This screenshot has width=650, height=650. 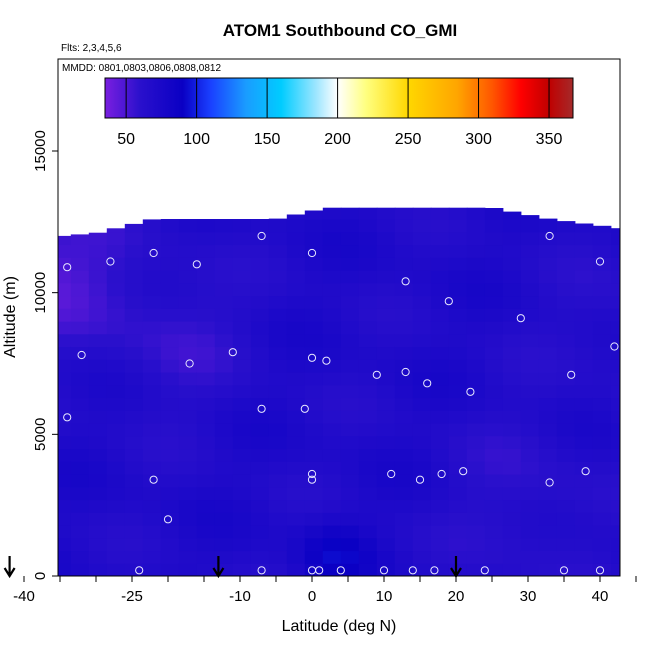 What do you see at coordinates (40, 576) in the screenshot?
I see `y-tick-label: 0` at bounding box center [40, 576].